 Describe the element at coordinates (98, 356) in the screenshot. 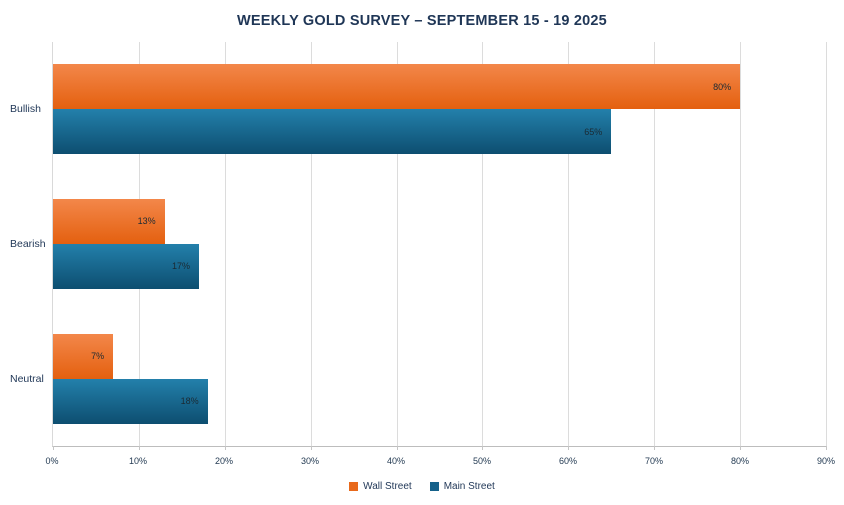

I see `bar-data-label: 7%` at that location.